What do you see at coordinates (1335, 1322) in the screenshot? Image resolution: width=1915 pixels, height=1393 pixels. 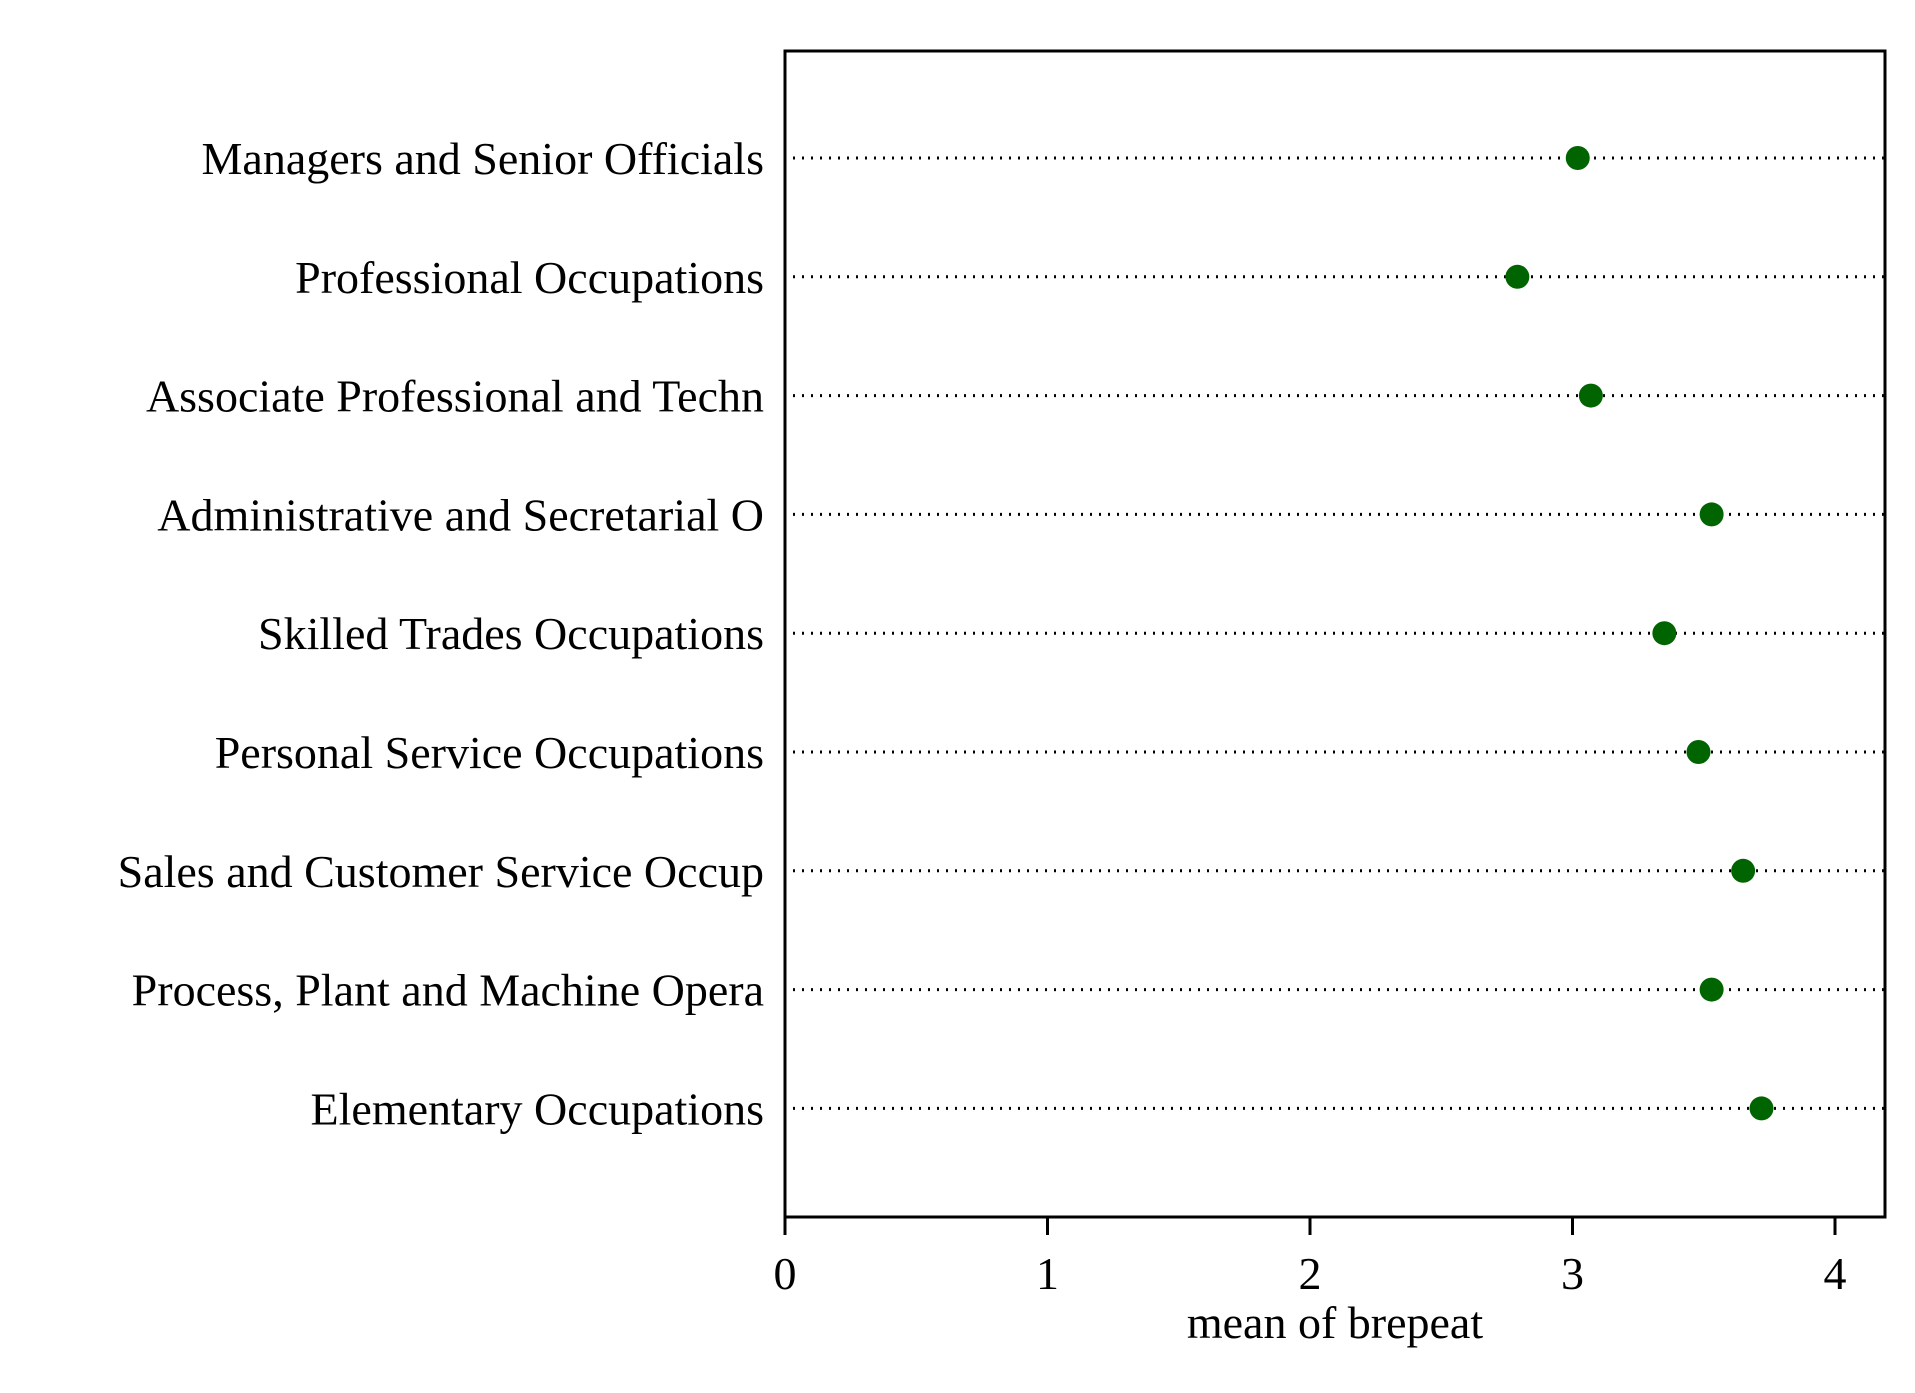 I see `x-axis-title: mean of brepeat` at bounding box center [1335, 1322].